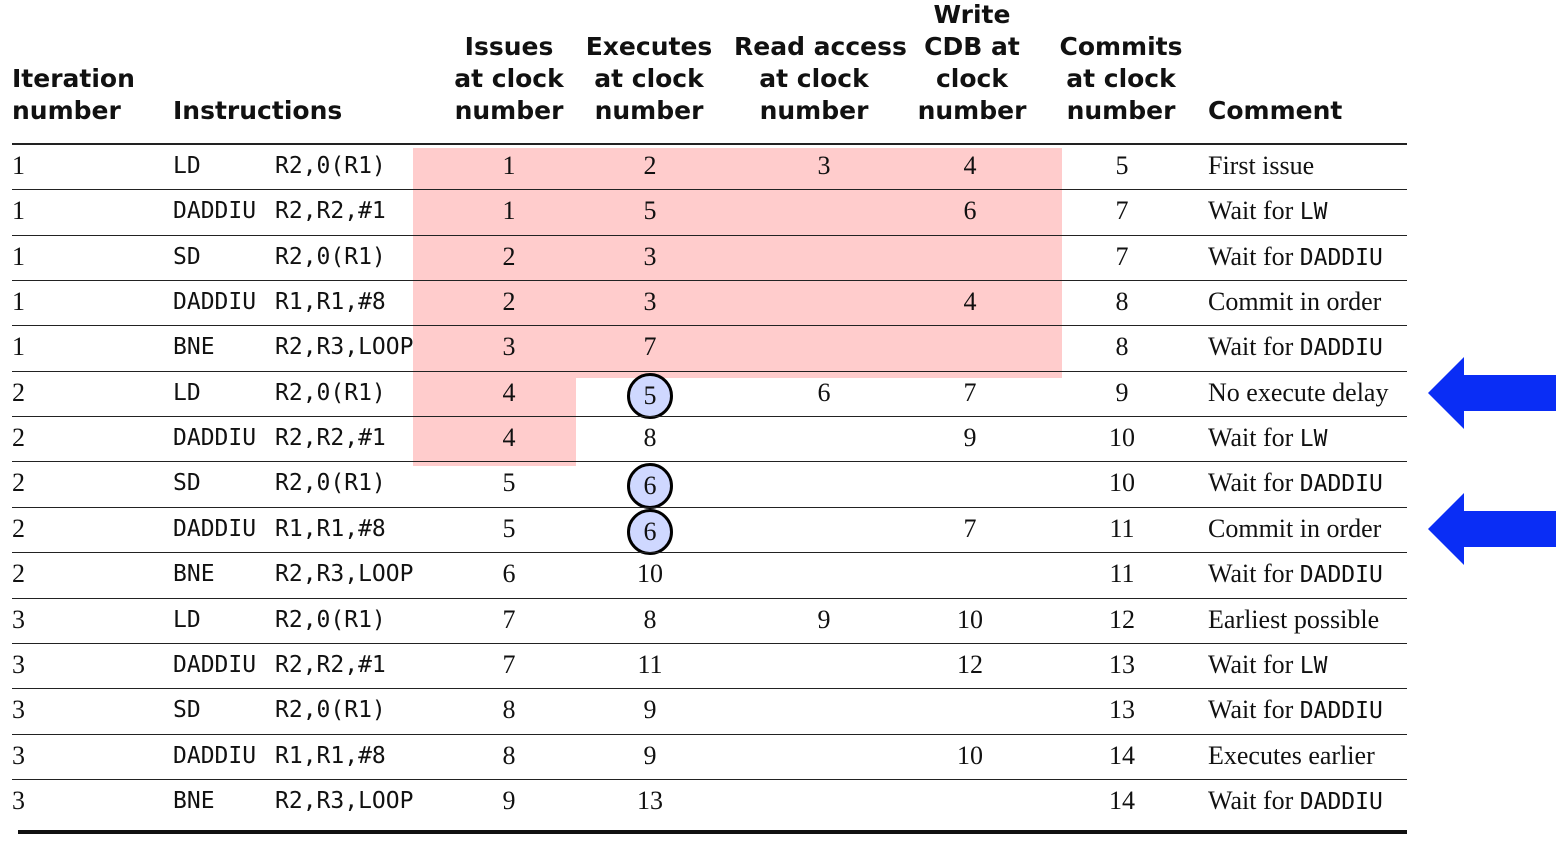 The height and width of the screenshot is (843, 1567). I want to click on executes-cell: 3, so click(650, 302).